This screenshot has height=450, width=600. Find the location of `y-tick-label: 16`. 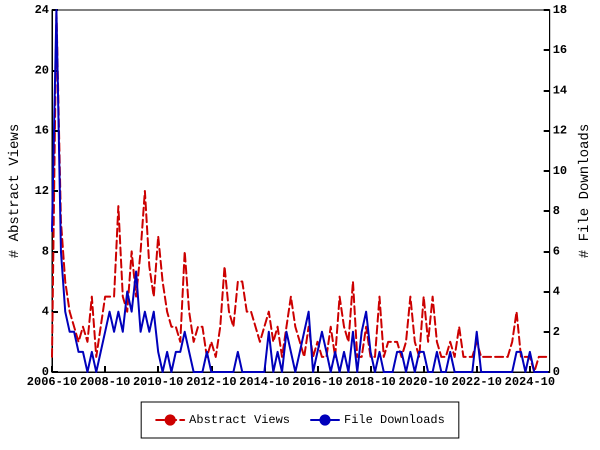

y-tick-label: 16 is located at coordinates (41, 131).